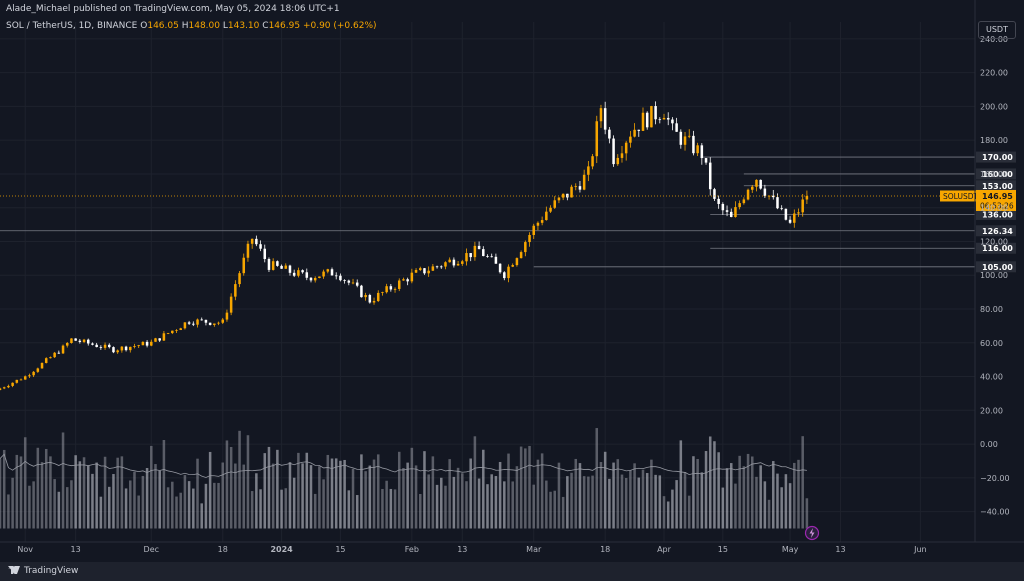  What do you see at coordinates (72, 26) in the screenshot?
I see `symbol-name: SOL / TetherUS, 1D, BINANCE` at bounding box center [72, 26].